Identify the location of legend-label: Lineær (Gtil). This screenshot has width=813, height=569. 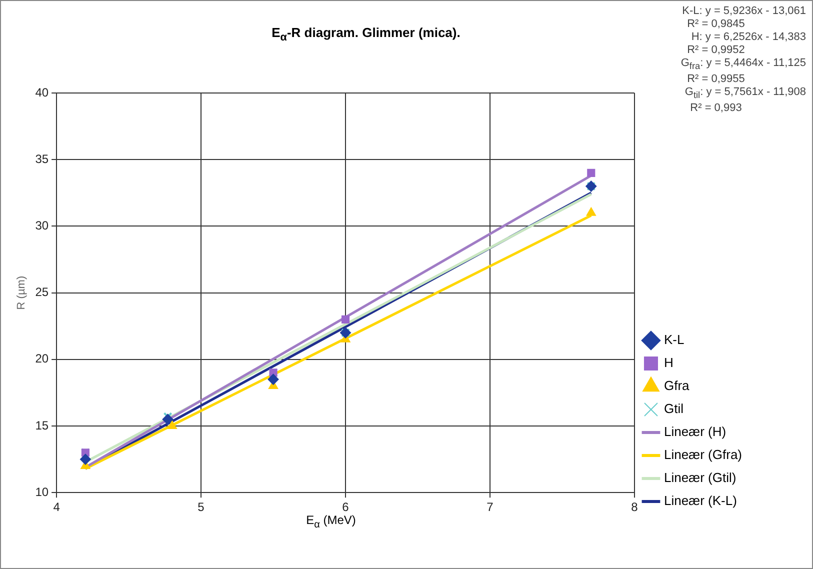
(700, 478).